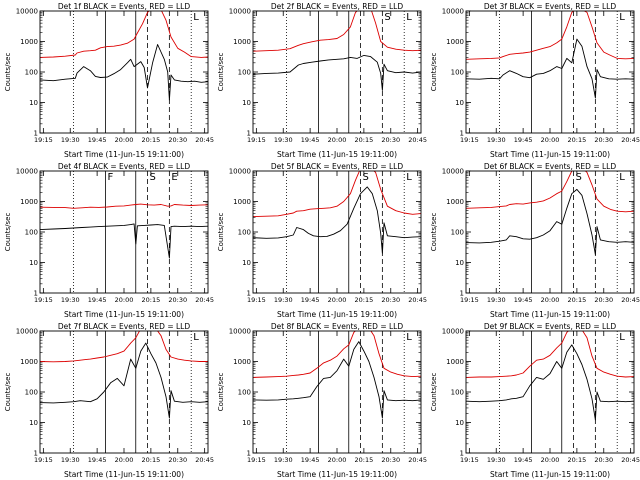 This screenshot has width=640, height=480. I want to click on panel-title: Det 6f BLACK = Events, RED = LLD, so click(550, 166).